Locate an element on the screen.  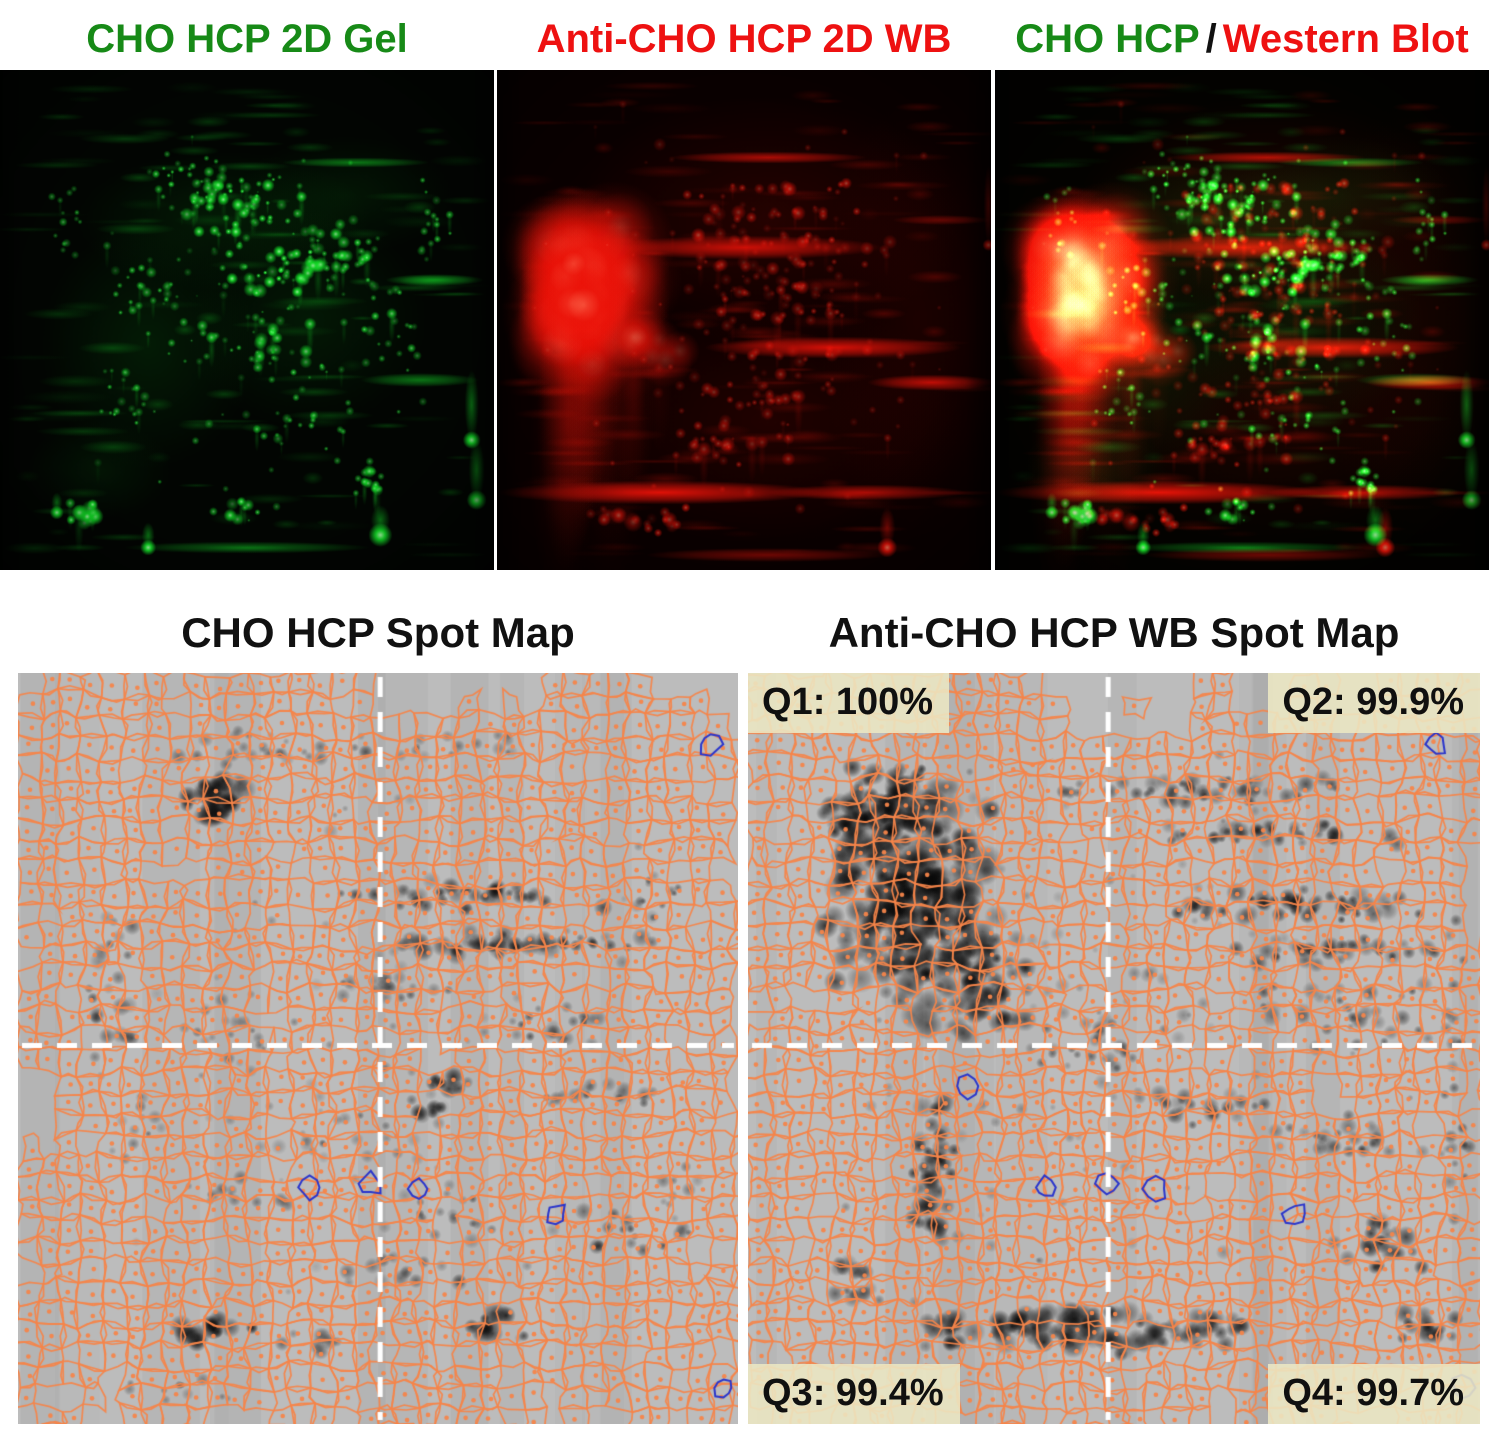
gel-spot-map-title: CHO HCP Spot Map is located at coordinates (378, 632).